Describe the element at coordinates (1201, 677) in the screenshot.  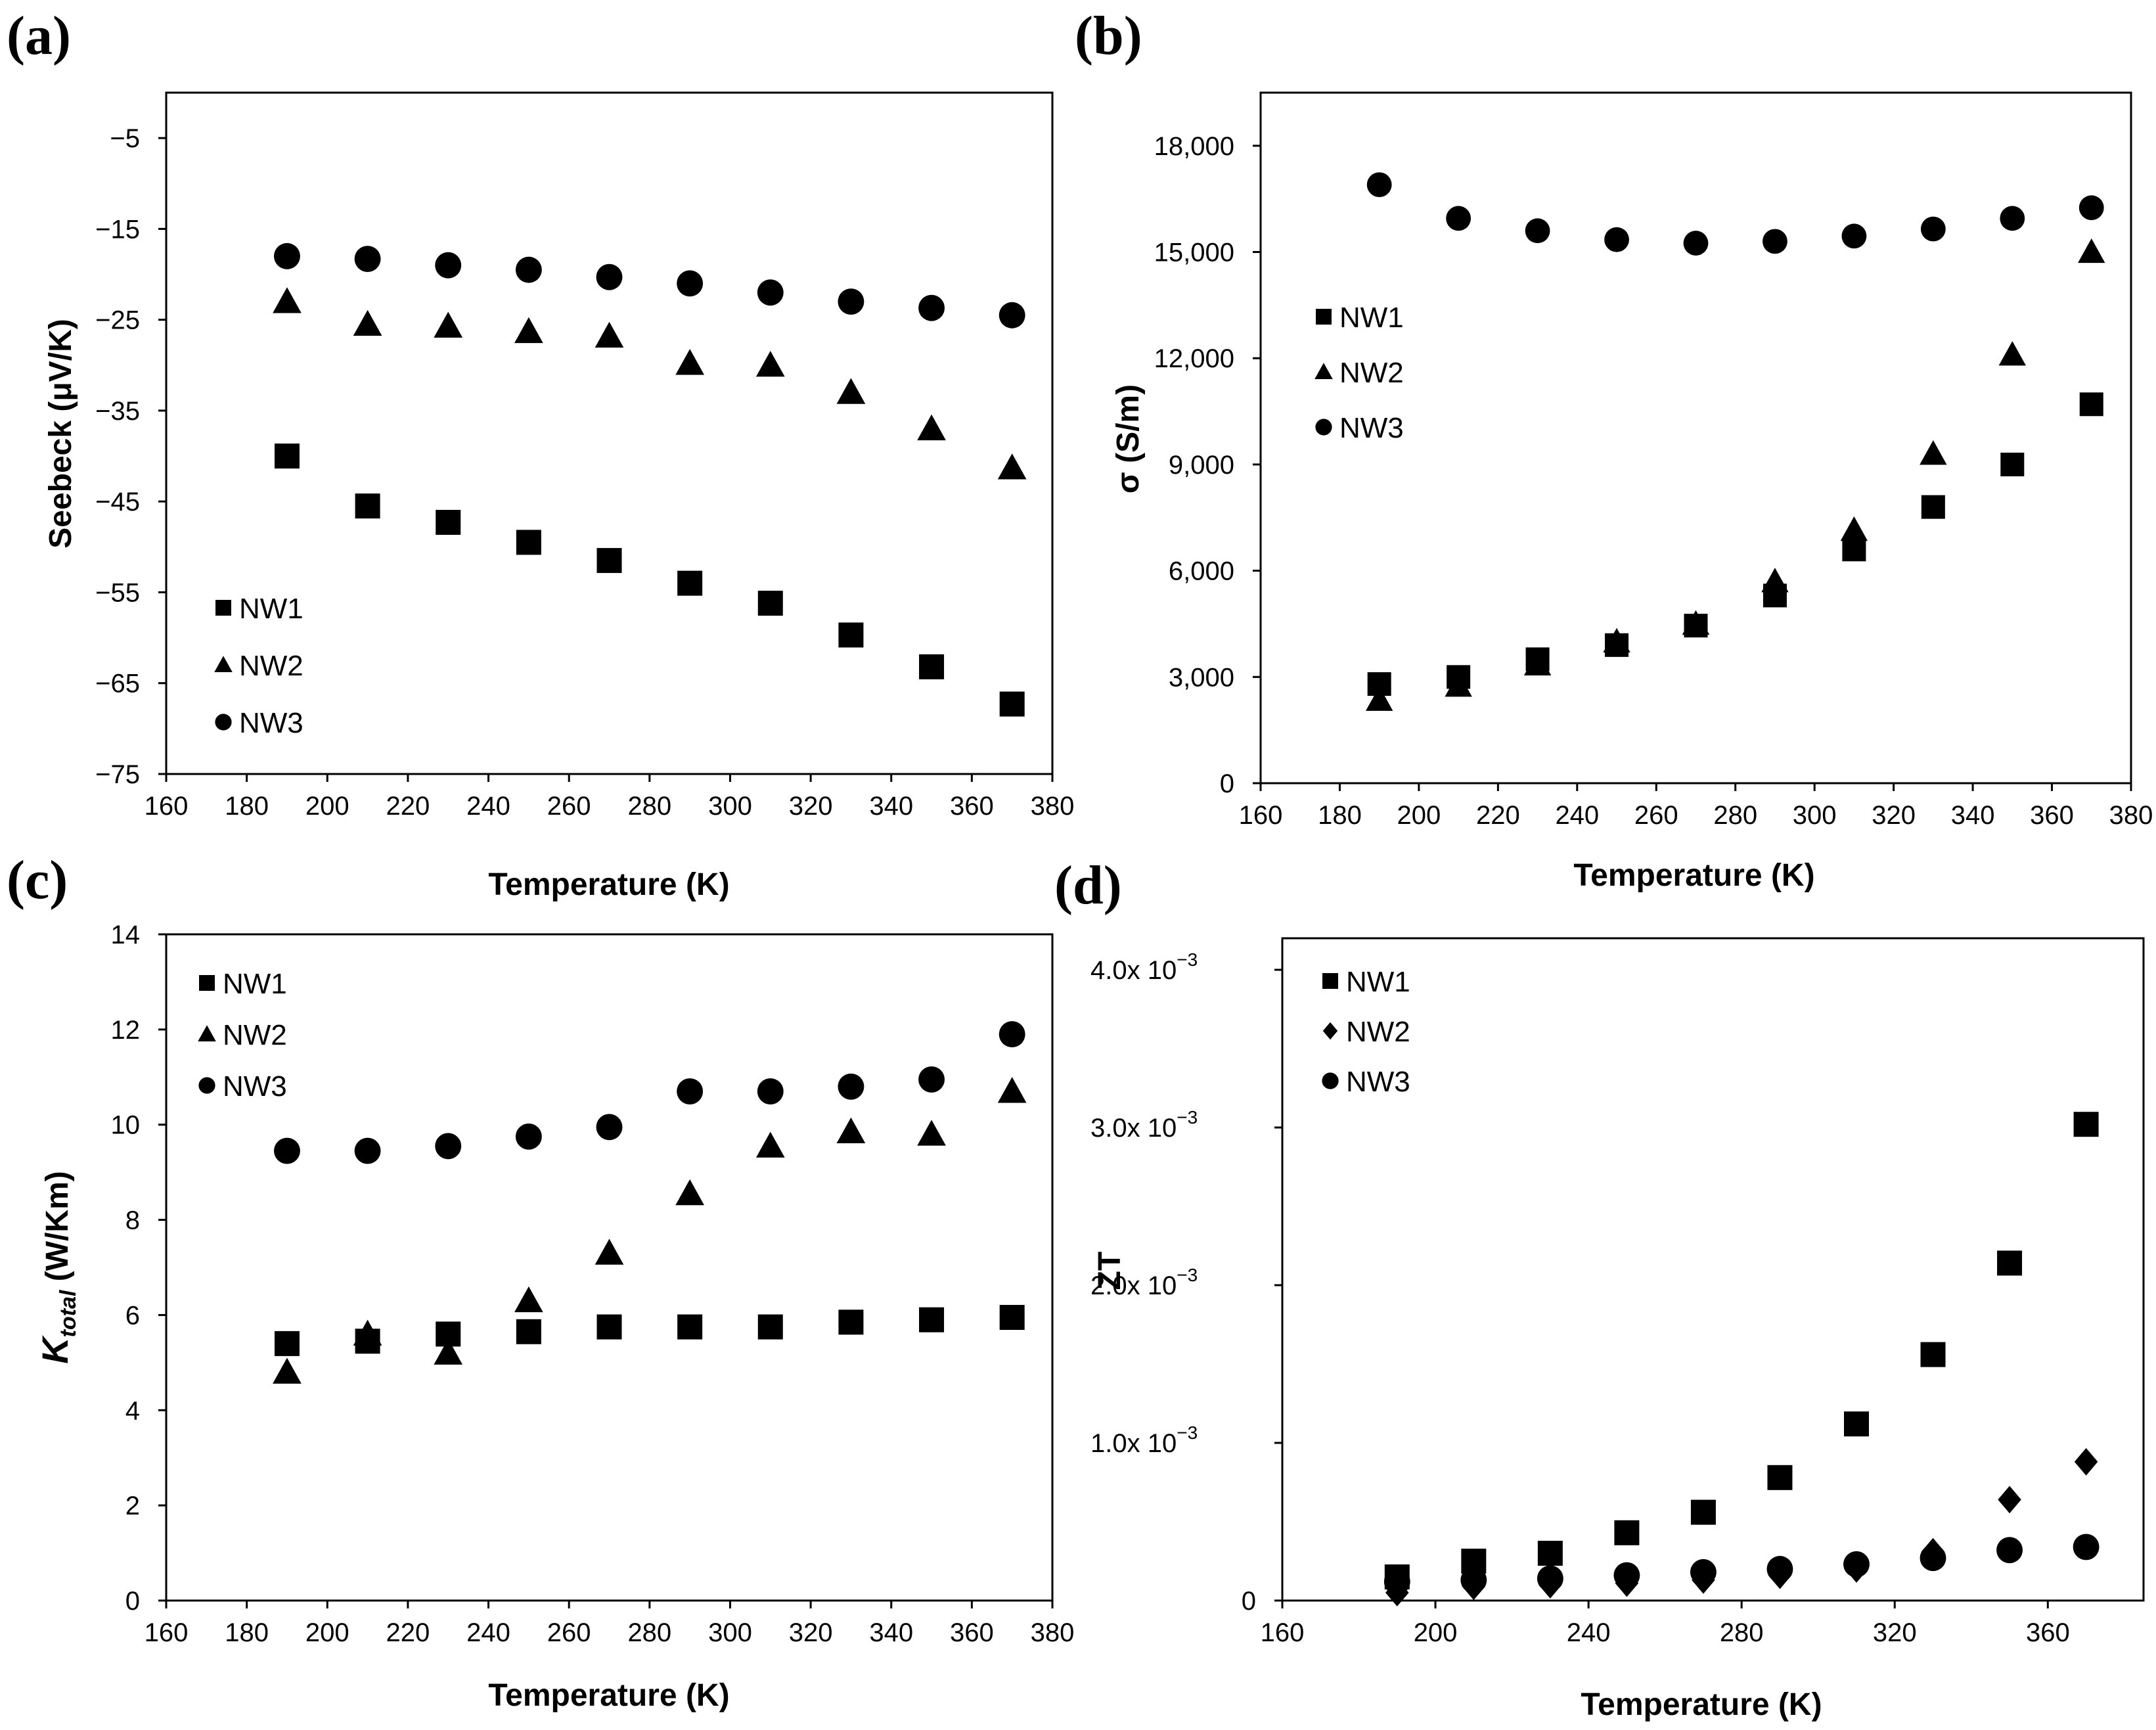
I see `y-tick-label: 3,000` at that location.